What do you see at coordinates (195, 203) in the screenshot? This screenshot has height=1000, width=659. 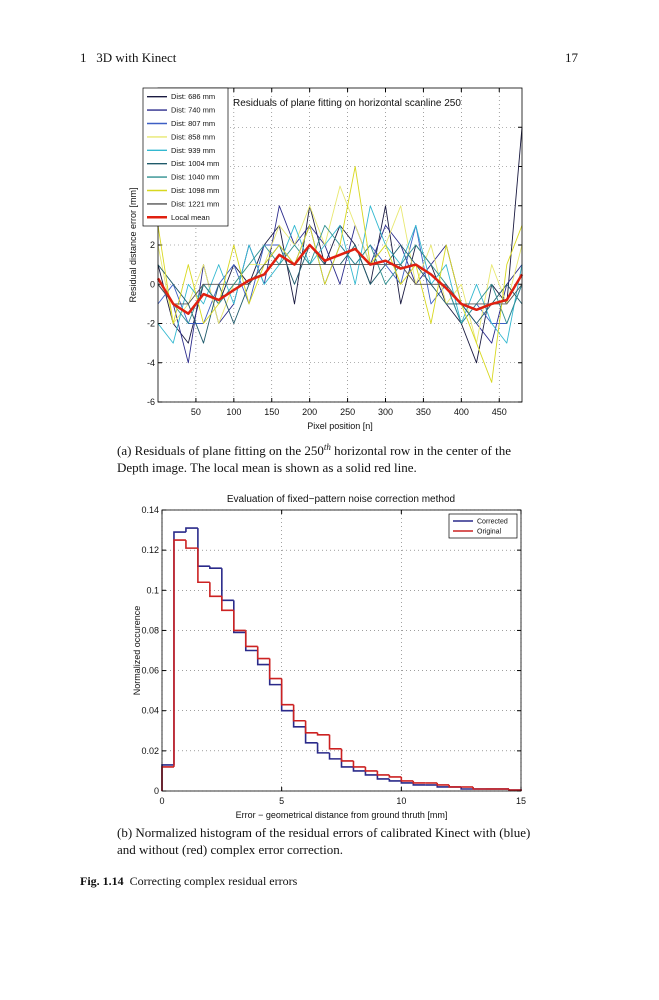 I see `legend-label: Dist: 1221 mm` at bounding box center [195, 203].